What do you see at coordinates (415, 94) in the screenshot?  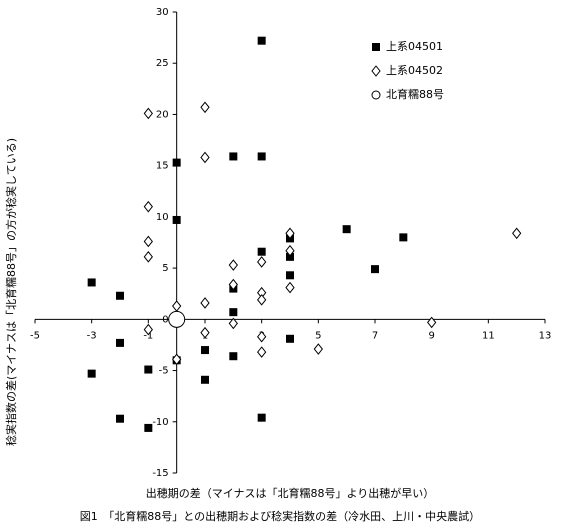 I see `legend-label: 北育糯88号` at bounding box center [415, 94].